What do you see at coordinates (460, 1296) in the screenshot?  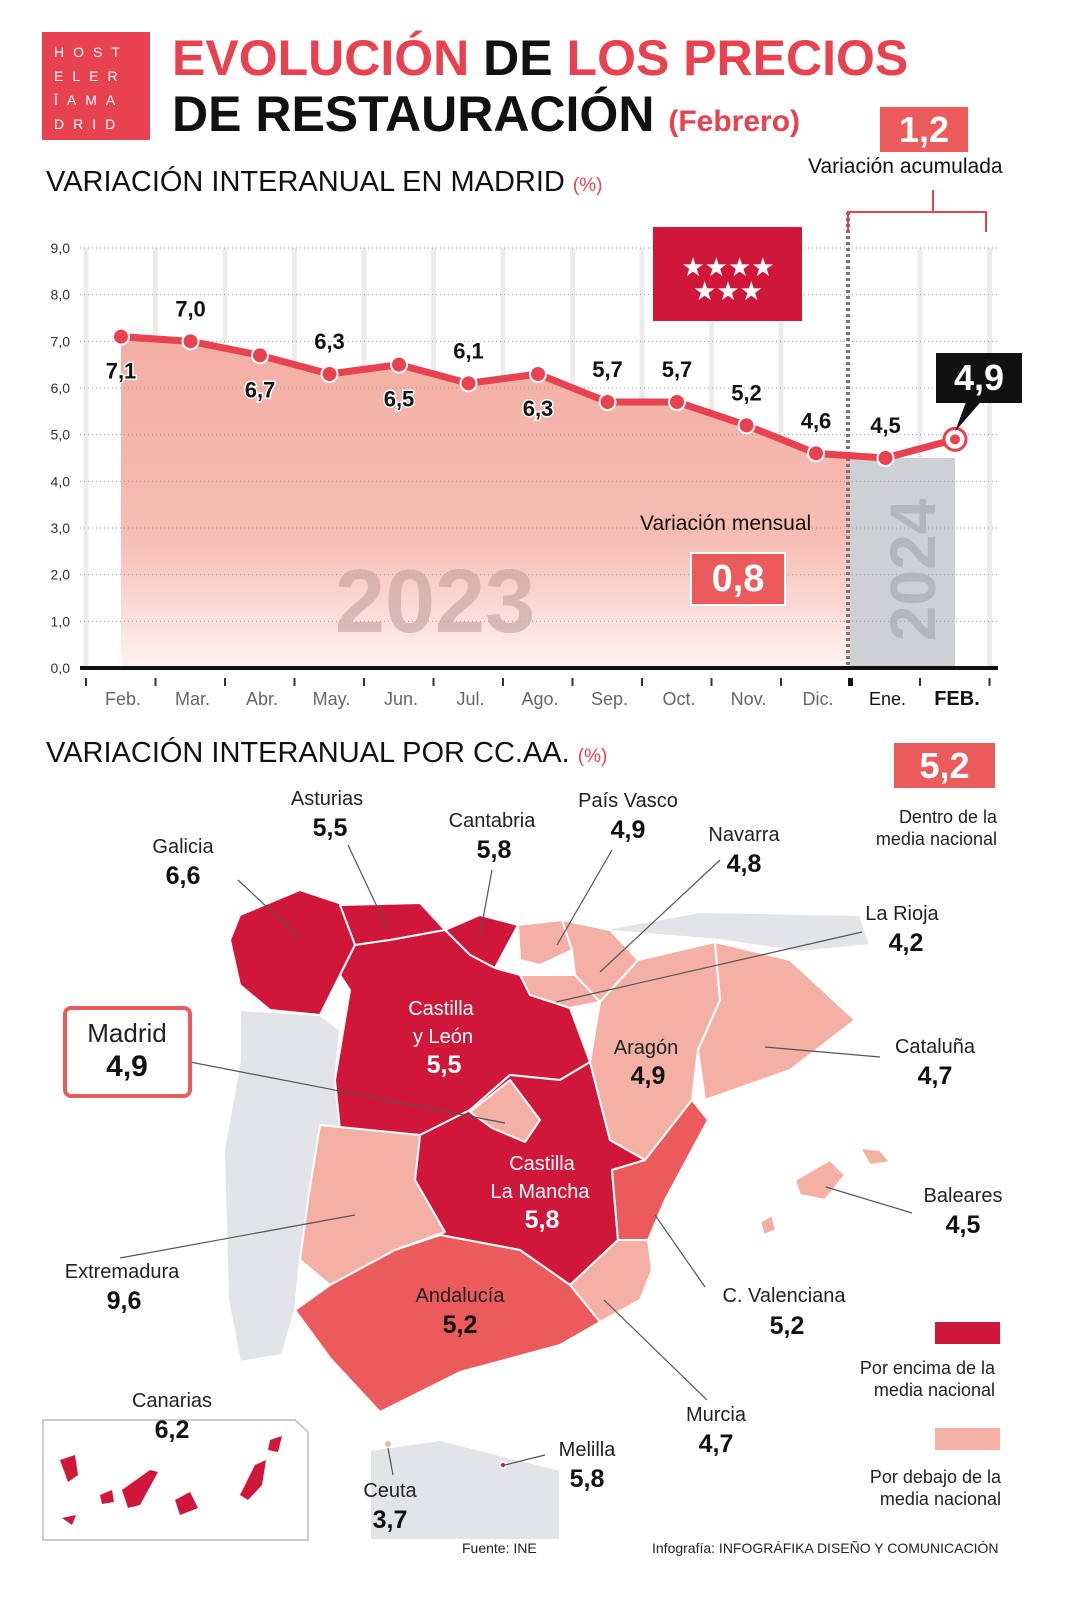 I see `region-name: Andalucía` at bounding box center [460, 1296].